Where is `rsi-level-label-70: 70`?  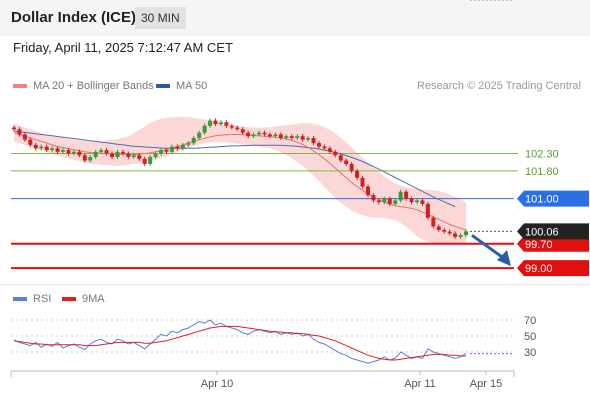 rsi-level-label-70: 70 is located at coordinates (530, 321).